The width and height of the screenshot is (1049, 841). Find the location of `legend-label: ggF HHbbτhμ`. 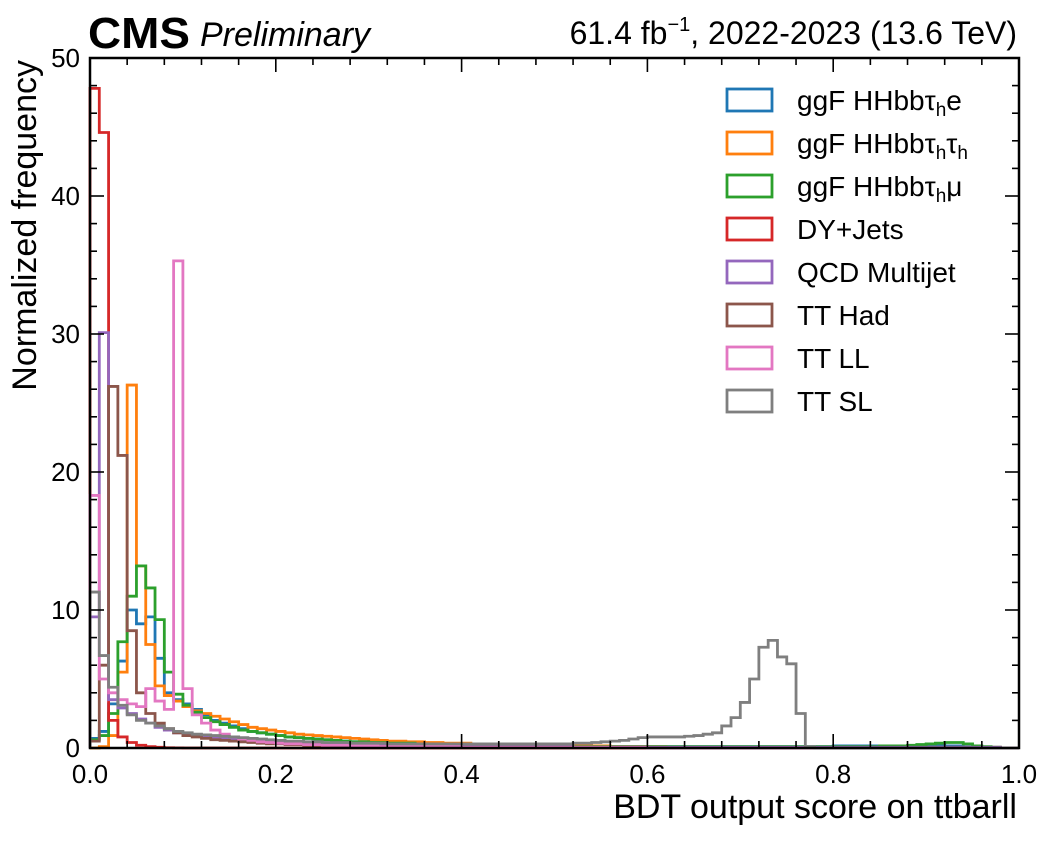

legend-label: ggF HHbbτhμ is located at coordinates (879, 189).